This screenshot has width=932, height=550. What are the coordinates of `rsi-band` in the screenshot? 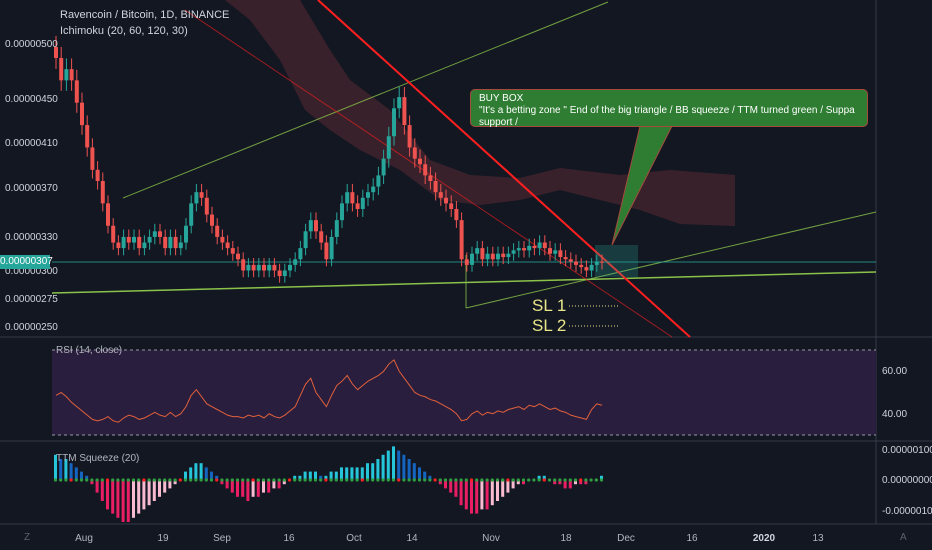 It's located at (464, 392).